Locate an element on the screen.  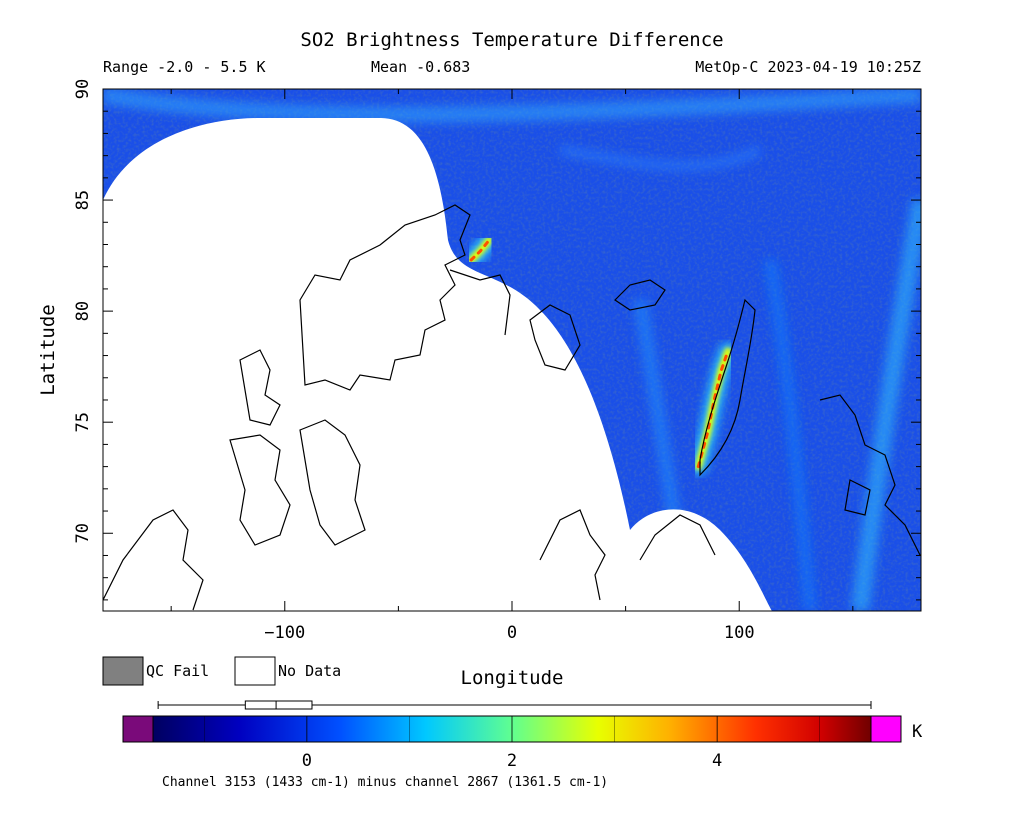
no-data-label: No Data is located at coordinates (309, 671).